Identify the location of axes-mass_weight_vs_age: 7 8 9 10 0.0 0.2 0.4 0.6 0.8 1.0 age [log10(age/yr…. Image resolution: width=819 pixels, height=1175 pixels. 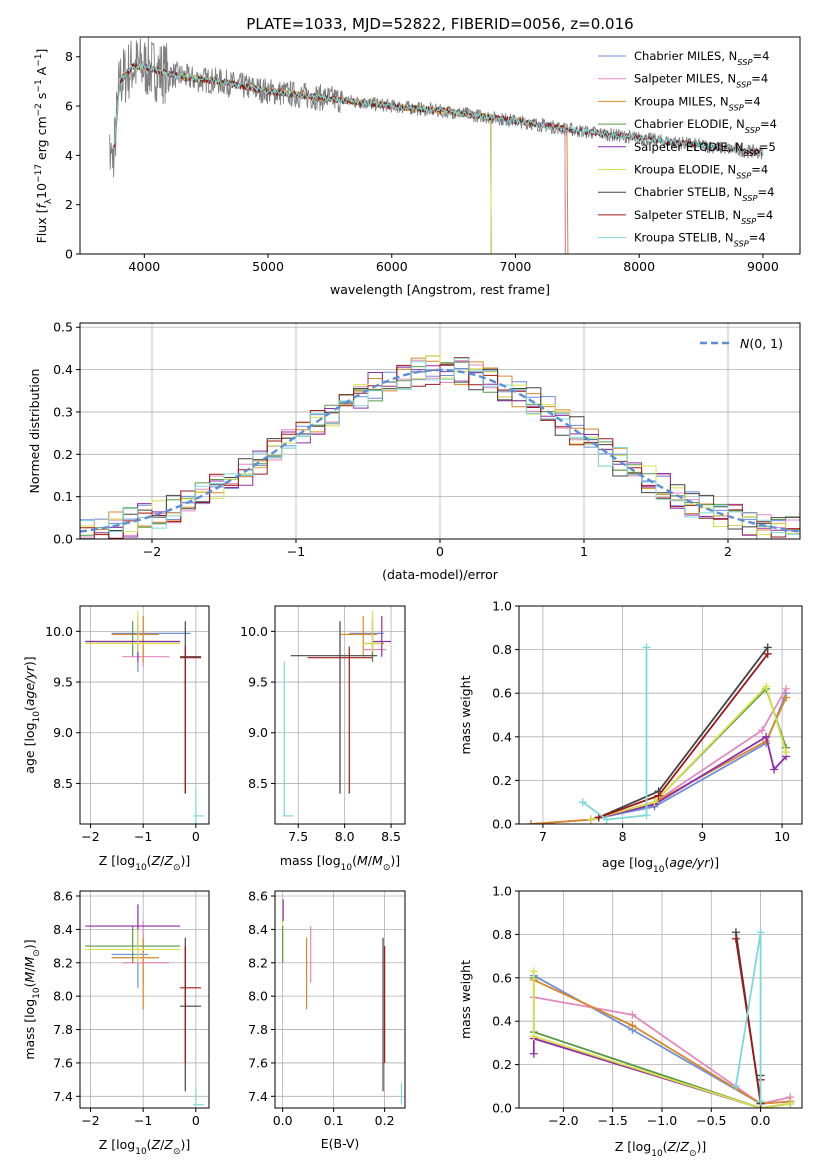
(630, 737).